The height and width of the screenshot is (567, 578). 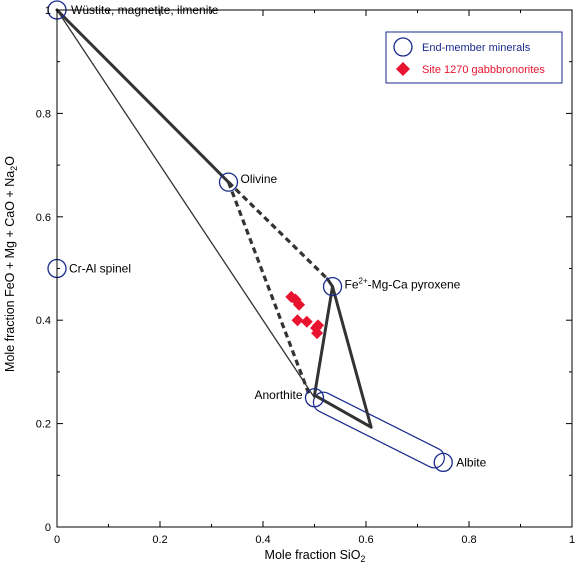 What do you see at coordinates (471, 462) in the screenshot?
I see `end-member-label: Albite` at bounding box center [471, 462].